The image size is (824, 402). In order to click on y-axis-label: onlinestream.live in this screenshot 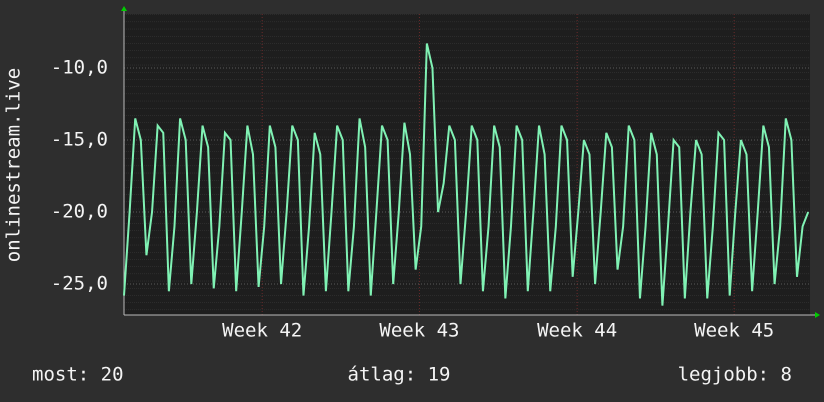, I will do `click(14, 165)`.